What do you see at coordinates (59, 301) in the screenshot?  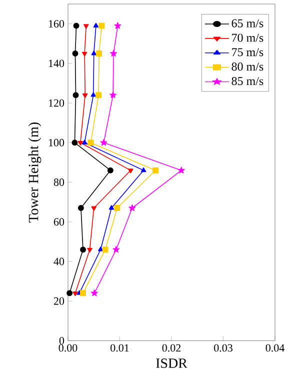 I see `y-tick-label: 20` at bounding box center [59, 301].